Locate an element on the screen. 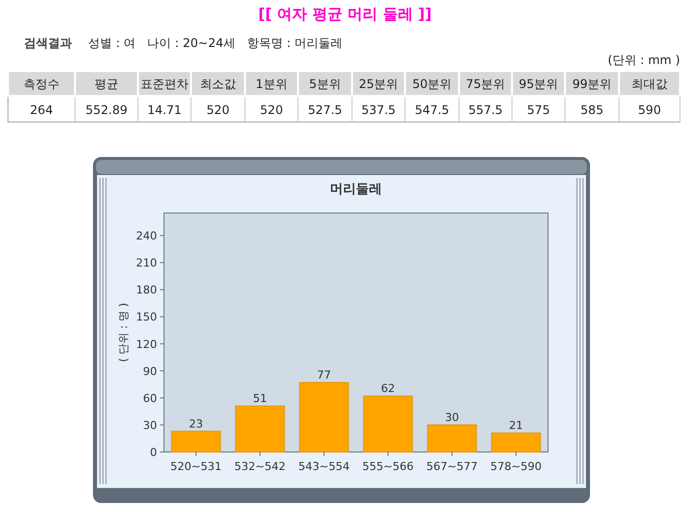  y-tick-label: 60 is located at coordinates (150, 398).